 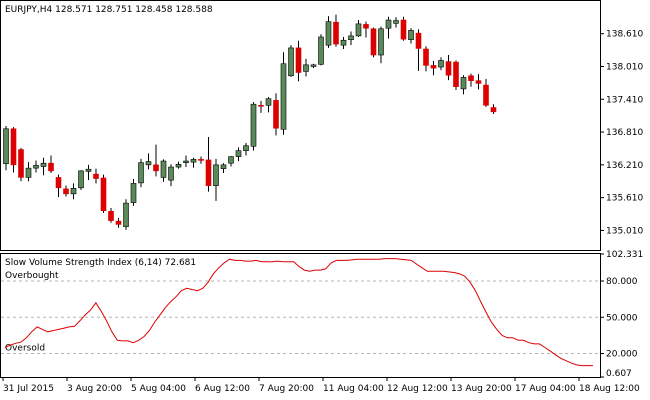 What do you see at coordinates (481, 389) in the screenshot?
I see `time-tick-label: 13 Aug 20:00` at bounding box center [481, 389].